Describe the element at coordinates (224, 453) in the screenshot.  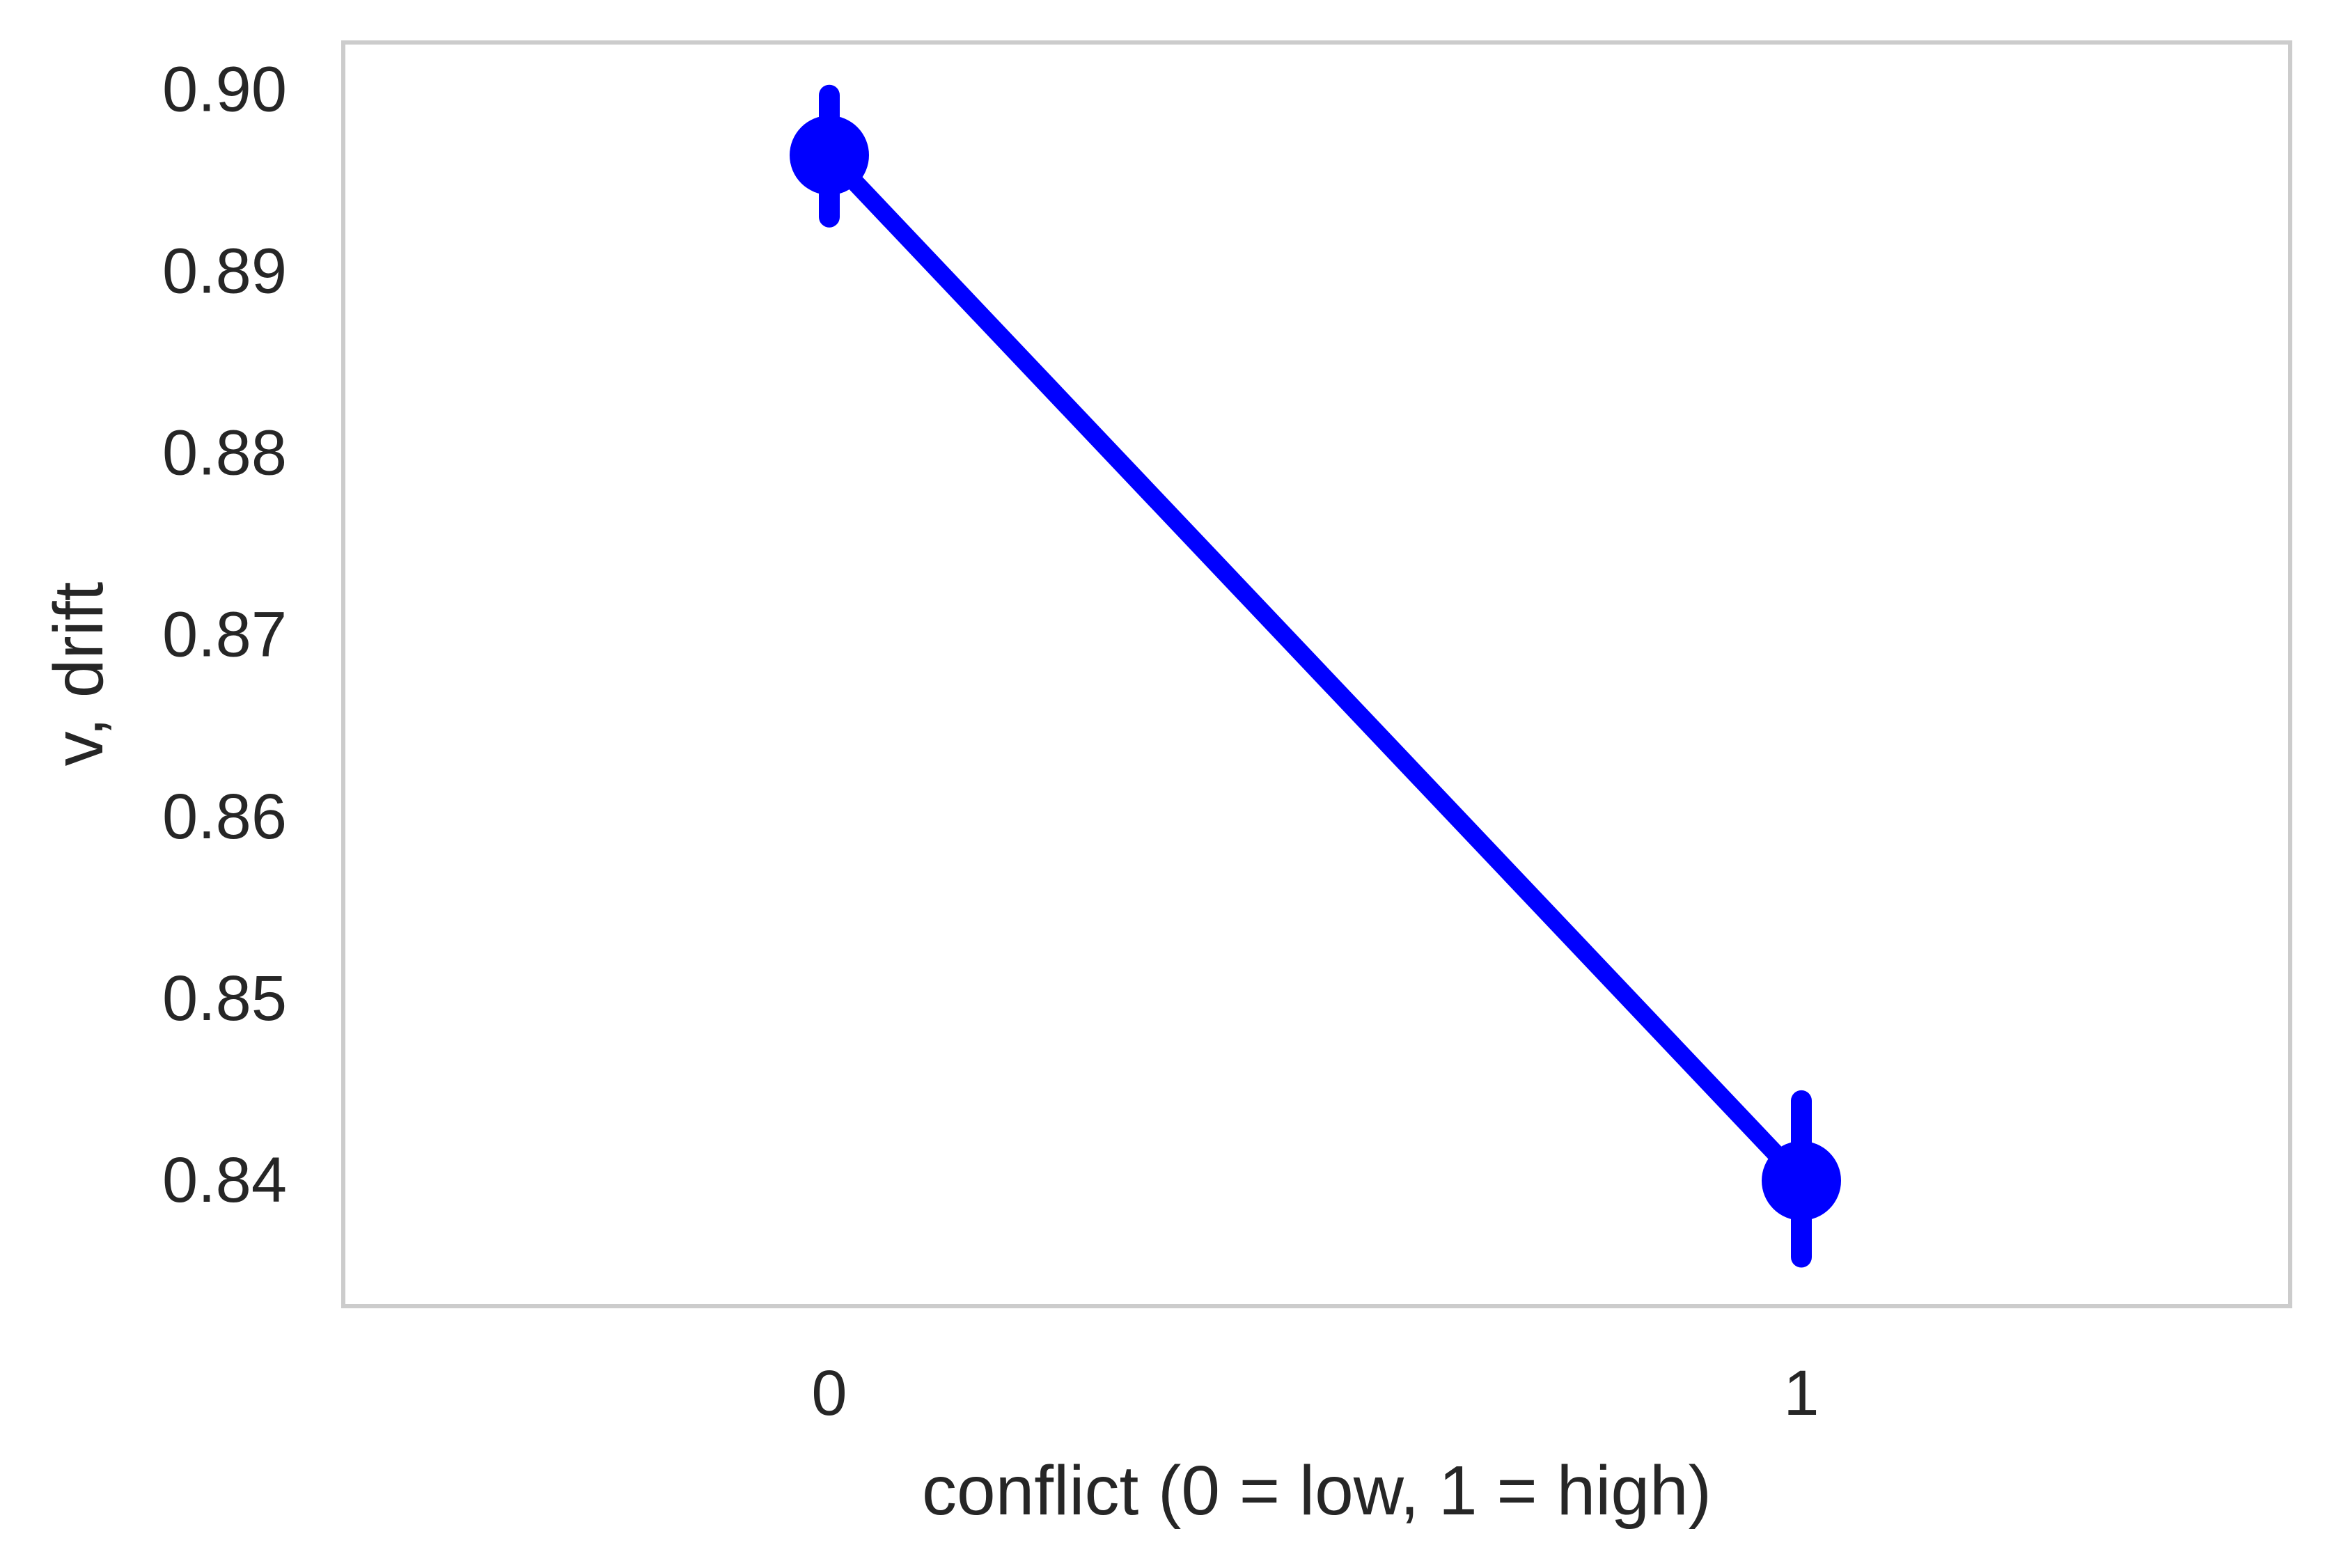
I see `y-tick-label: 0.88` at that location.